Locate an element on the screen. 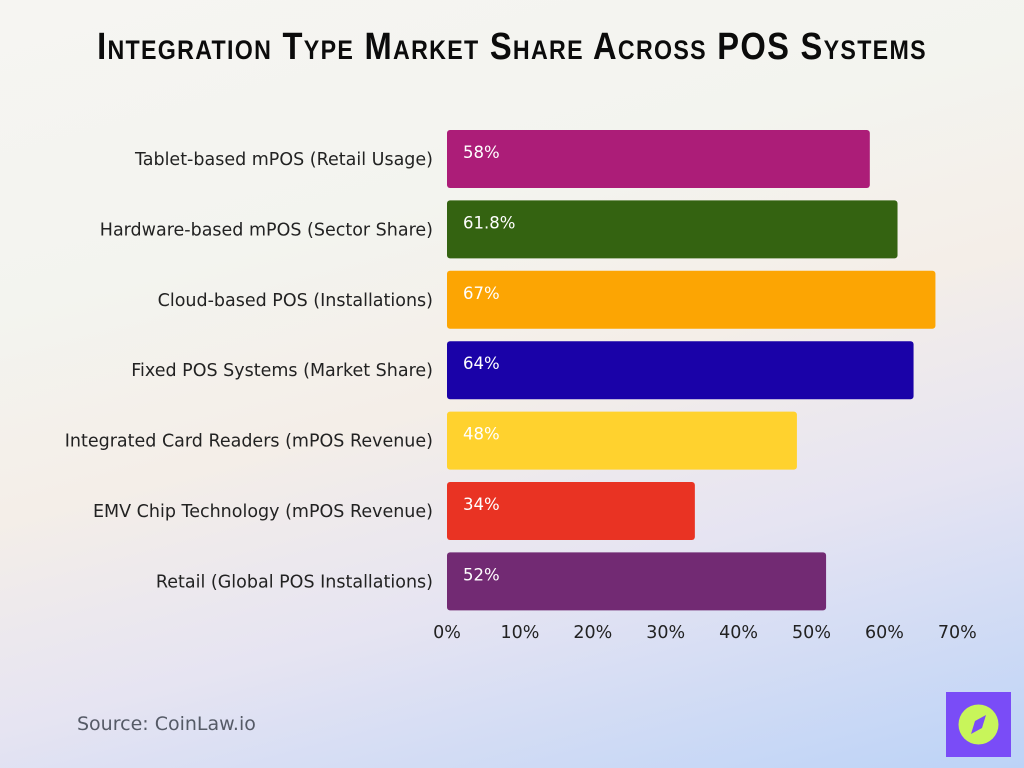 This screenshot has width=1024, height=768. x-tick-label: 0% is located at coordinates (447, 633).